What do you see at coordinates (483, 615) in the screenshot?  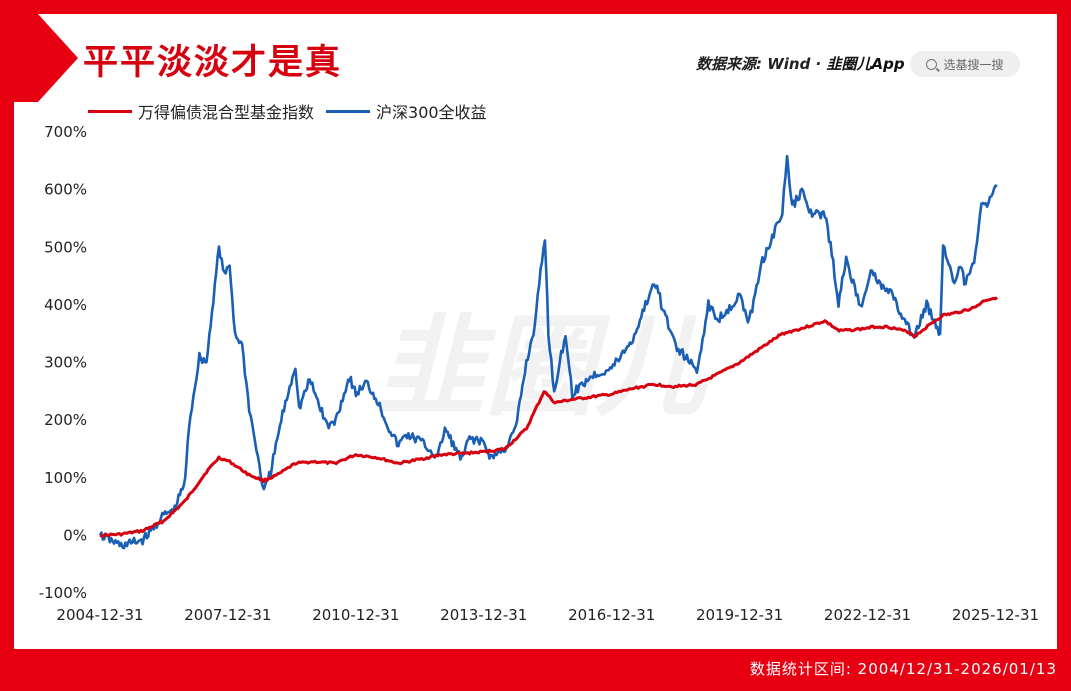 I see `x-tick-label: 2013-12-31` at bounding box center [483, 615].